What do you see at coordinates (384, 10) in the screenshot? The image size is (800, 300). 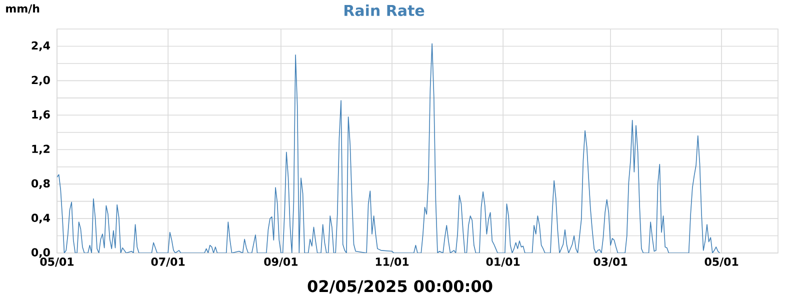 I see `chart-title: Rain Rate` at bounding box center [384, 10].